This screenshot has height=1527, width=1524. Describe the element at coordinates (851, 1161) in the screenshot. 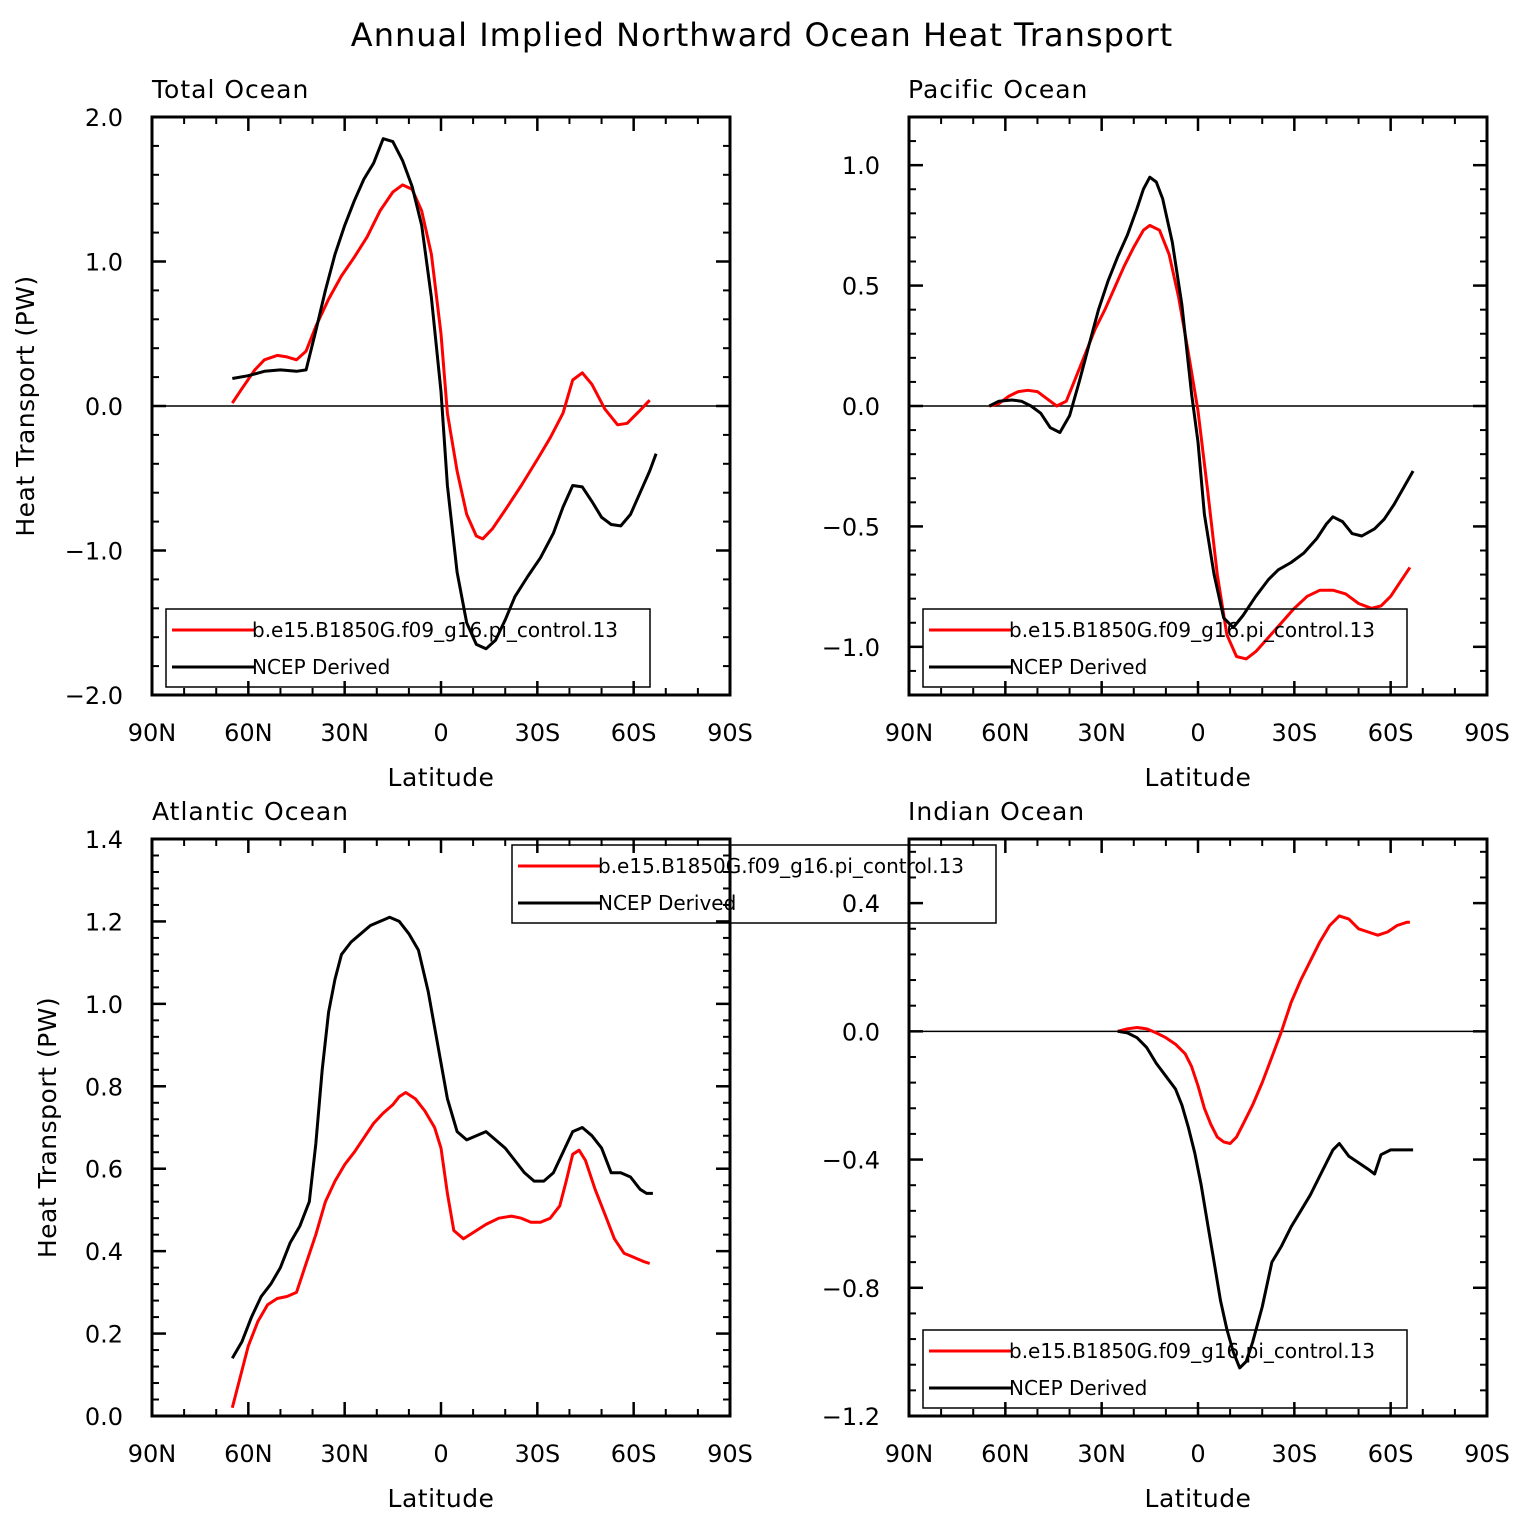

I see `y-tick-label: −0.4` at that location.